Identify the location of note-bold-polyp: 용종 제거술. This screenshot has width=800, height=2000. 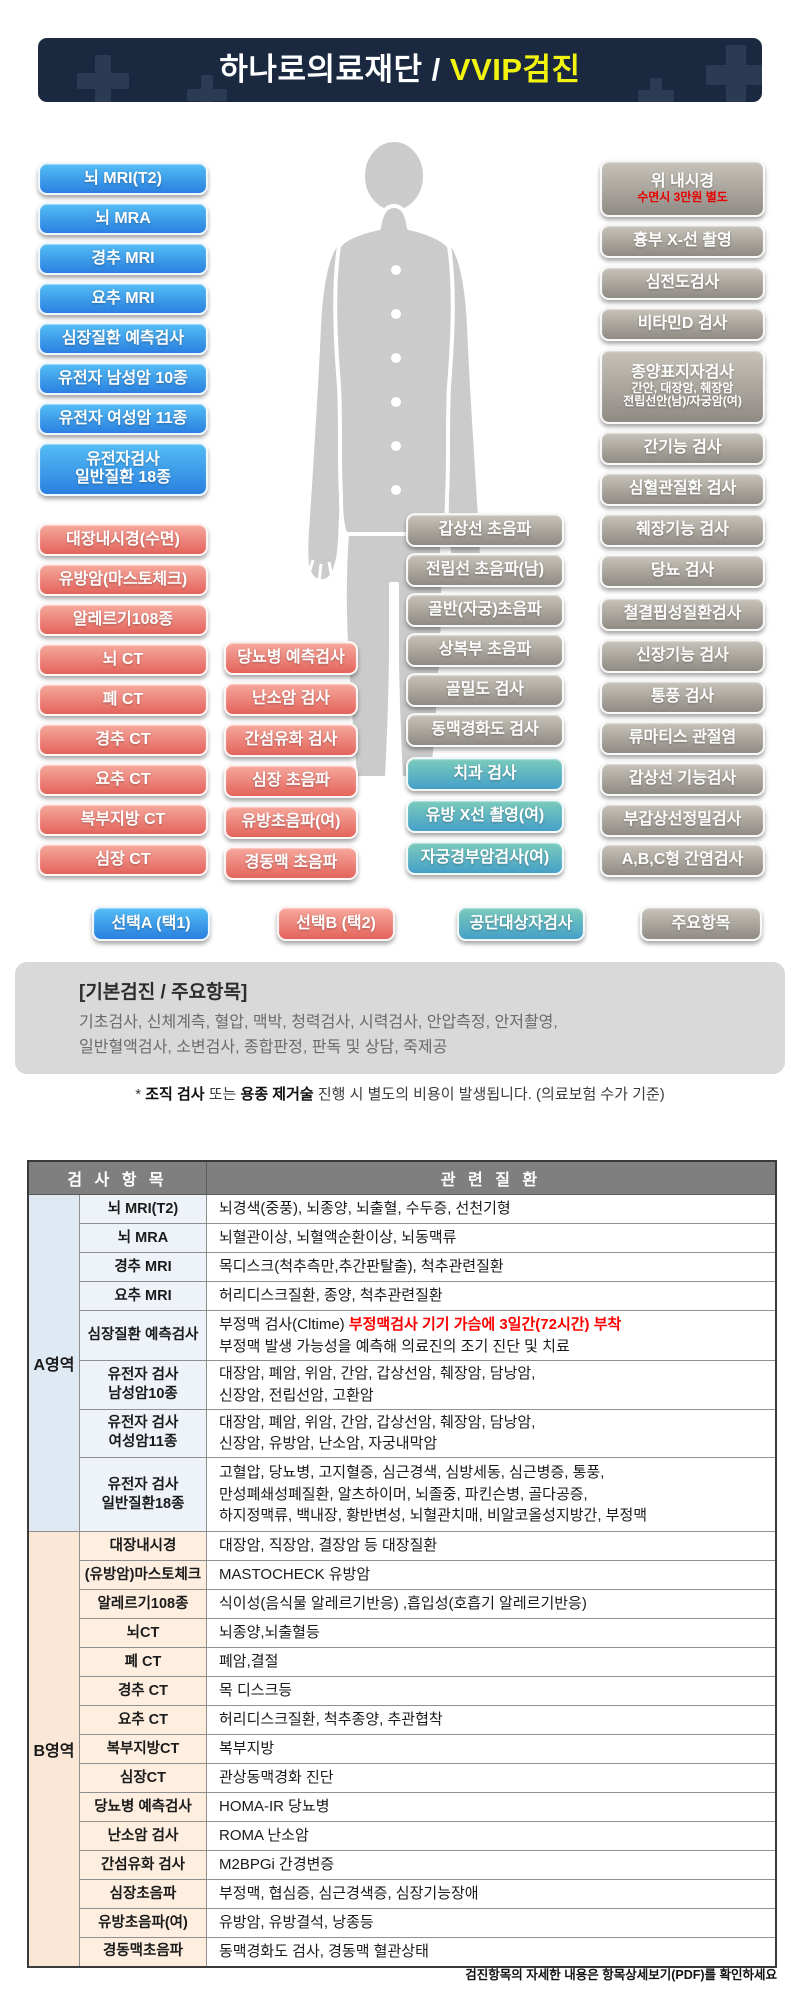
(277, 1094).